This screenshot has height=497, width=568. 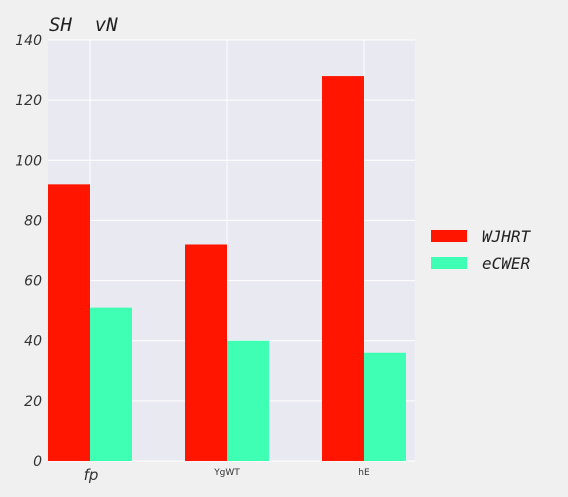 I want to click on y-tick-label: 120, so click(x=28, y=101).